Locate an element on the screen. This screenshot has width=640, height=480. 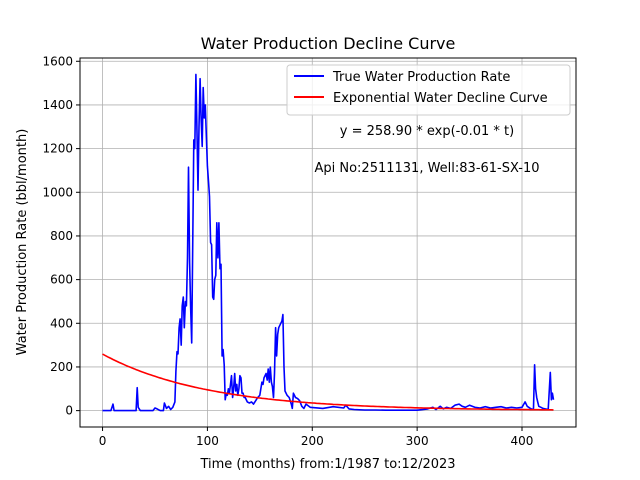
y-tick-label: 1200 is located at coordinates (57, 149).